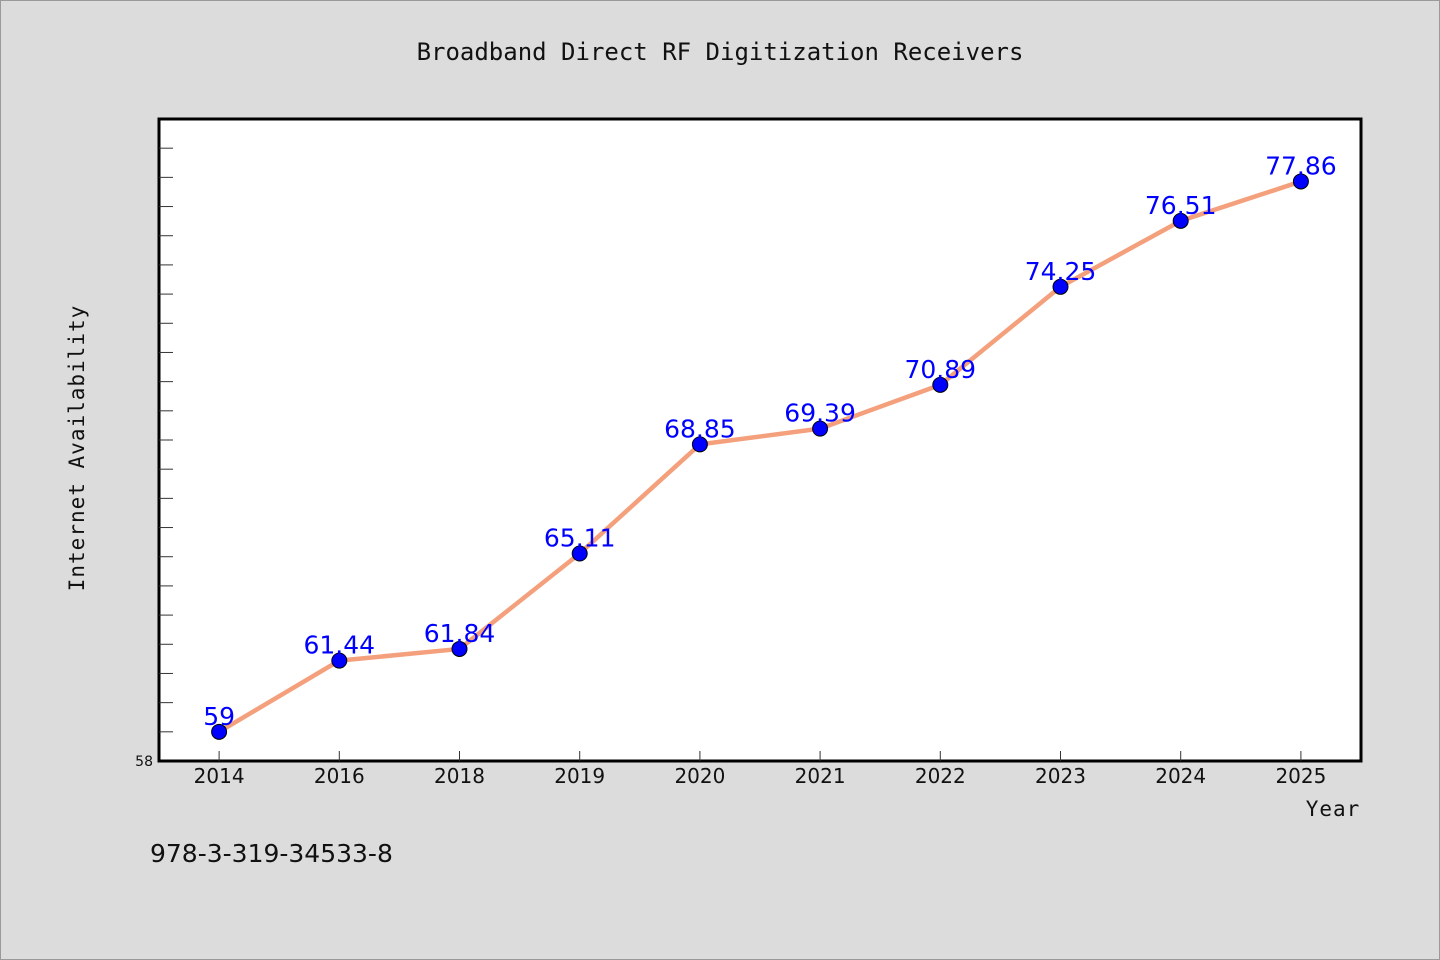 This screenshot has height=960, width=1440. Describe the element at coordinates (460, 633) in the screenshot. I see `data-label: 61.84` at that location.